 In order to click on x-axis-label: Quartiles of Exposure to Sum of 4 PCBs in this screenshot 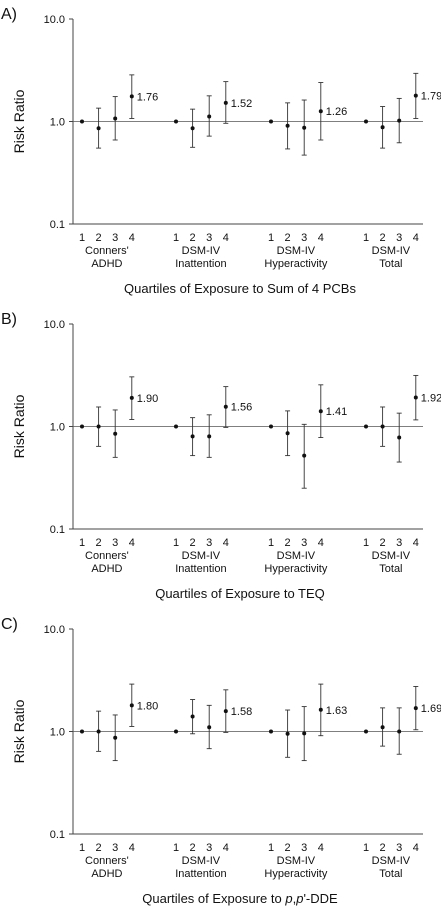, I will do `click(240, 288)`.